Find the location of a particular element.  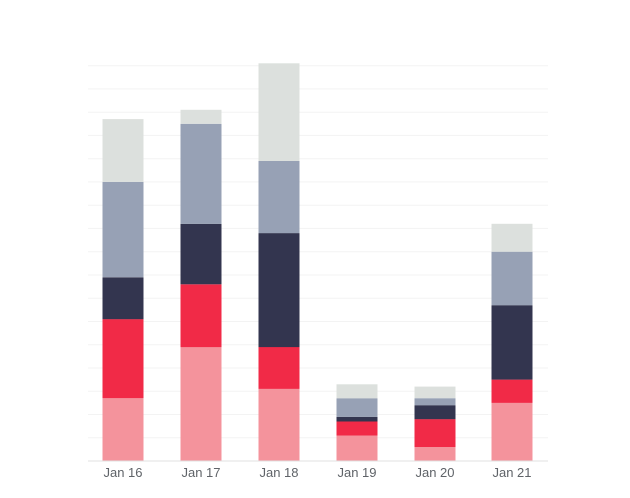

x-tick-label: Jan 21 is located at coordinates (511, 472).